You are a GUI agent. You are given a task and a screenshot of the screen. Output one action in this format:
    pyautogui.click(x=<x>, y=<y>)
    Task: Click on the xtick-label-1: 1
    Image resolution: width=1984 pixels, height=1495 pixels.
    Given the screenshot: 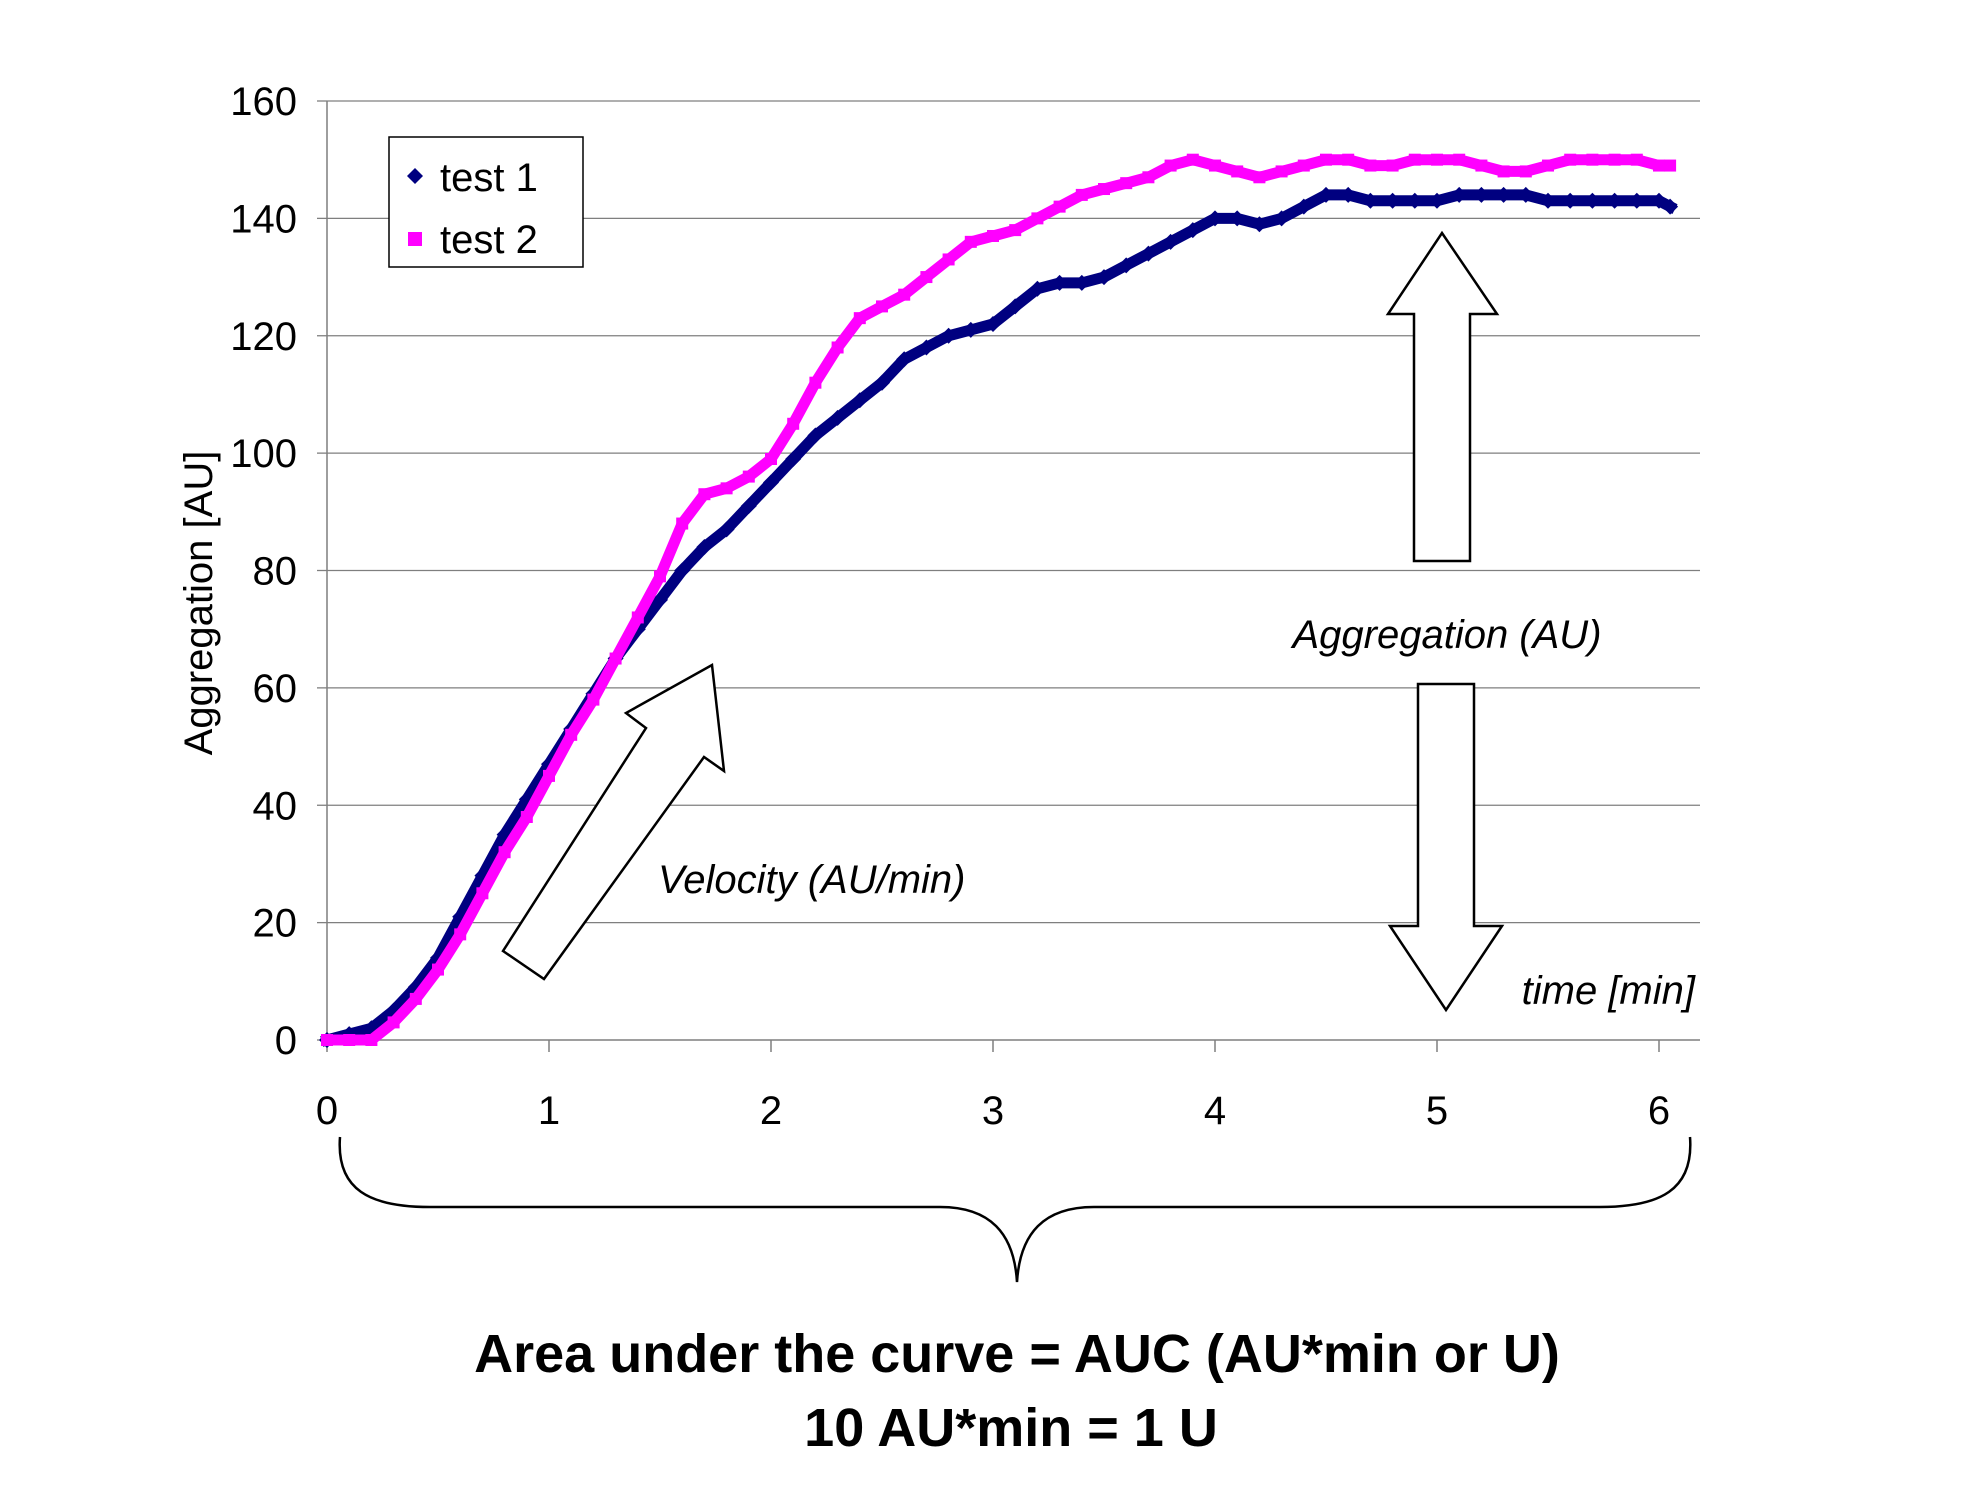 What is the action you would take?
    pyautogui.click(x=549, y=1111)
    